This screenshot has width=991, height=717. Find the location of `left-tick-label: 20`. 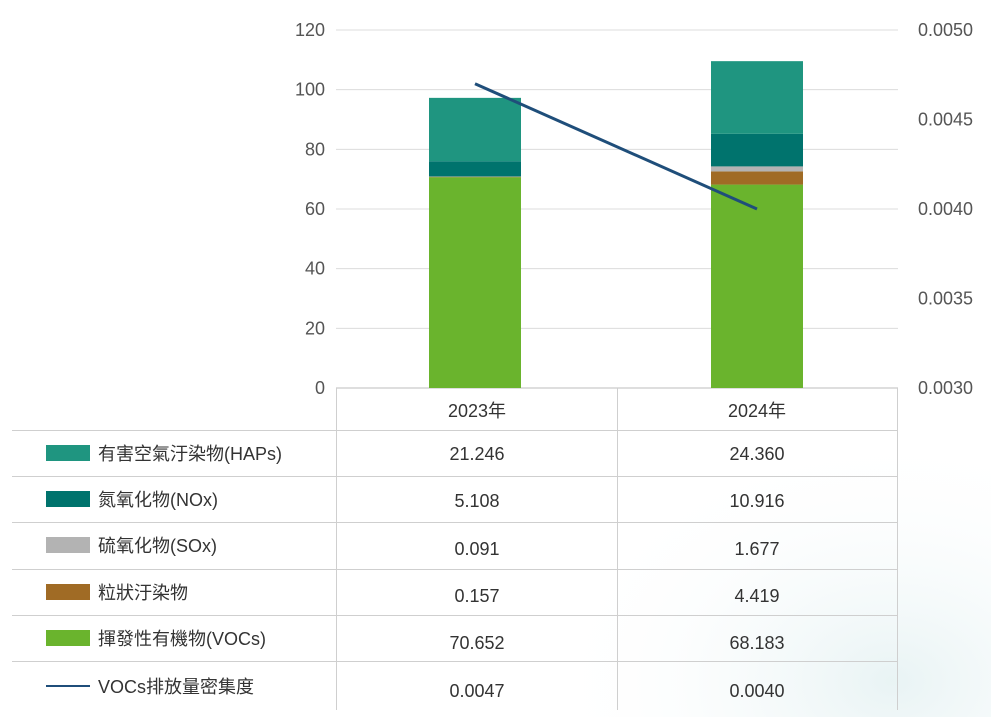

left-tick-label: 20 is located at coordinates (315, 328).